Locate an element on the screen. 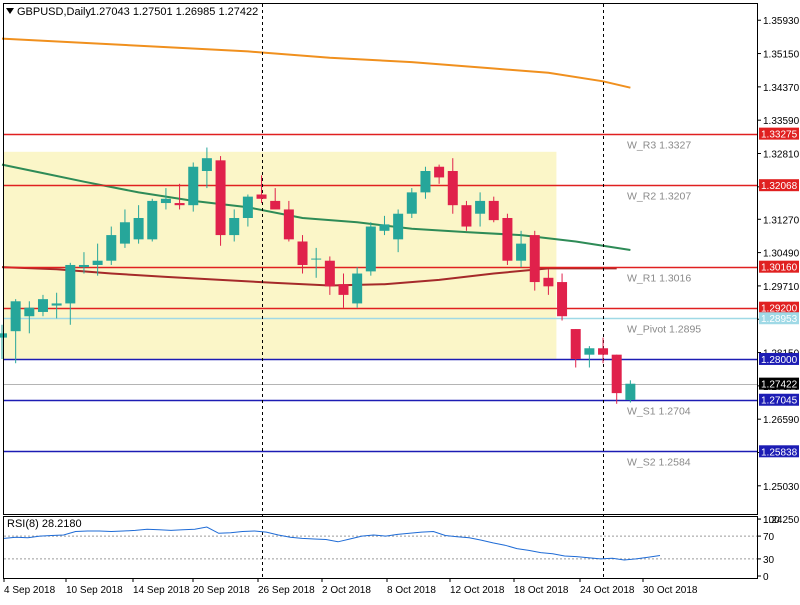  collapse-triangle-icon is located at coordinates (10, 11).